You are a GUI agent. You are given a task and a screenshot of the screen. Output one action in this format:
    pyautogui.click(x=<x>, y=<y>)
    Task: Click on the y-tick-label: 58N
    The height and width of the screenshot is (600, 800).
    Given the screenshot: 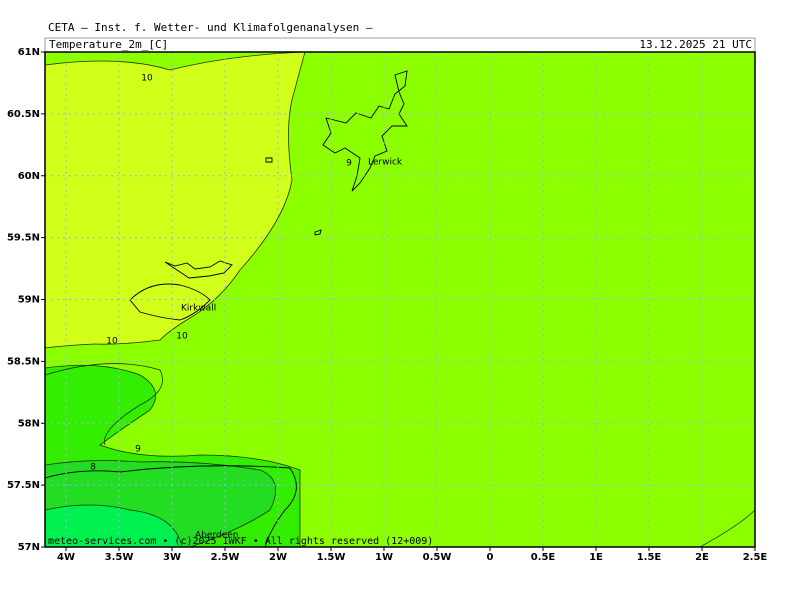 What is the action you would take?
    pyautogui.click(x=29, y=423)
    